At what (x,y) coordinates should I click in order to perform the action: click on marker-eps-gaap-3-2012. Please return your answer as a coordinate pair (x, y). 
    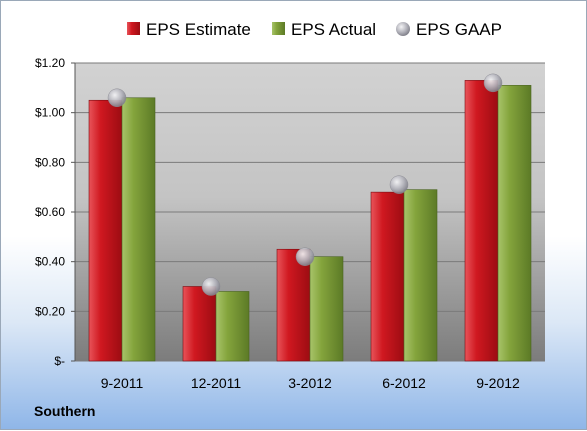
    Looking at the image, I should click on (305, 256).